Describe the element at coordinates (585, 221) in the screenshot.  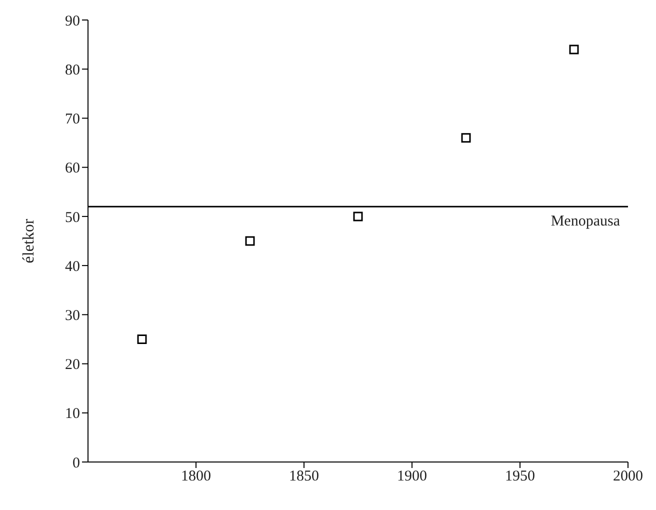
I see `ref-line-label: Menopausa` at that location.